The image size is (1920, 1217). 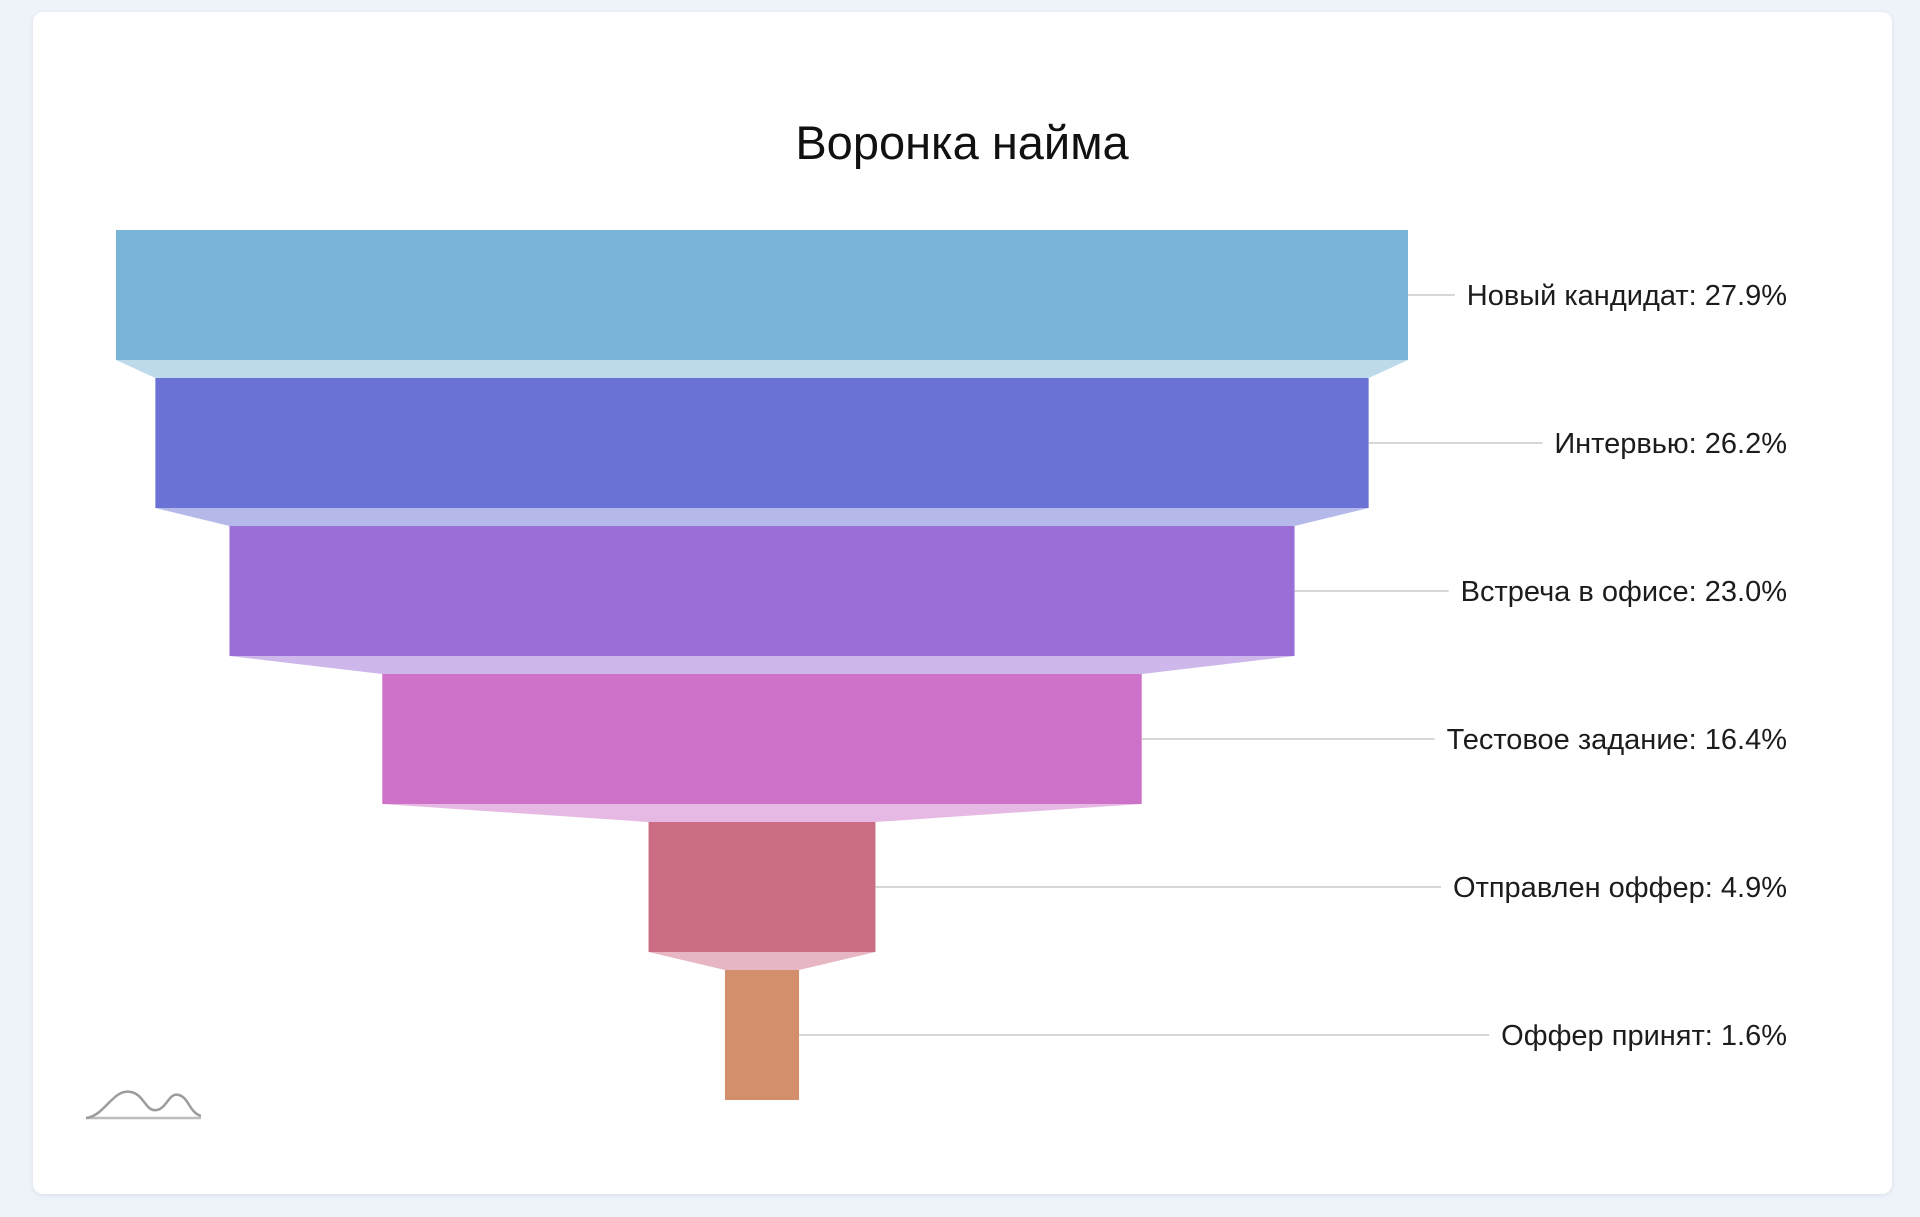 I want to click on stage-2-label: Интервью: 26.2%, so click(x=1670, y=444).